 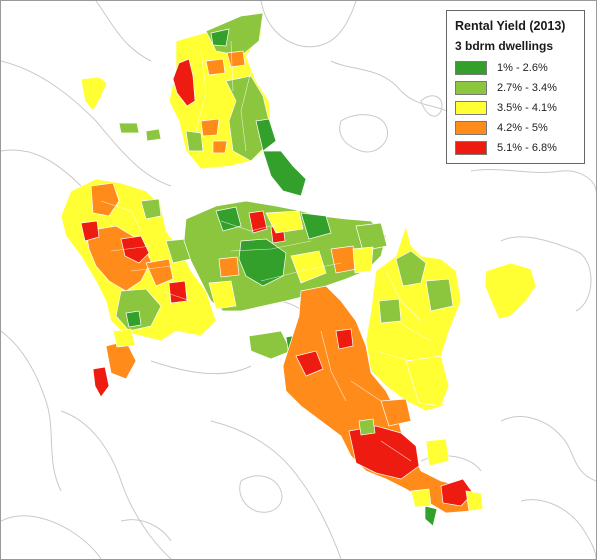 I want to click on legend-item: 5.1% - 6.8%, so click(x=517, y=149).